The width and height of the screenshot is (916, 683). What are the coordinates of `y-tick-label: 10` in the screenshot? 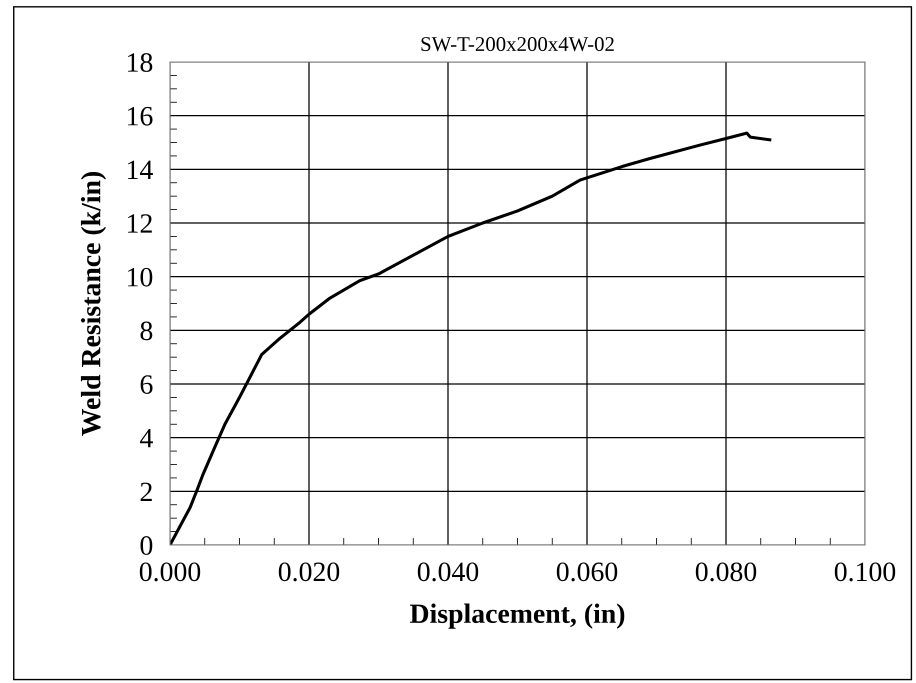 It's located at (140, 277).